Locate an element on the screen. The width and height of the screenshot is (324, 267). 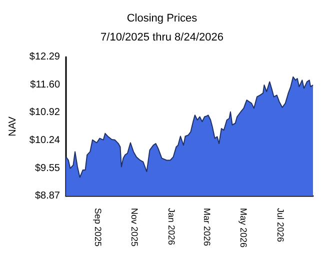
x-tick-label: Jul 2026 is located at coordinates (280, 225).